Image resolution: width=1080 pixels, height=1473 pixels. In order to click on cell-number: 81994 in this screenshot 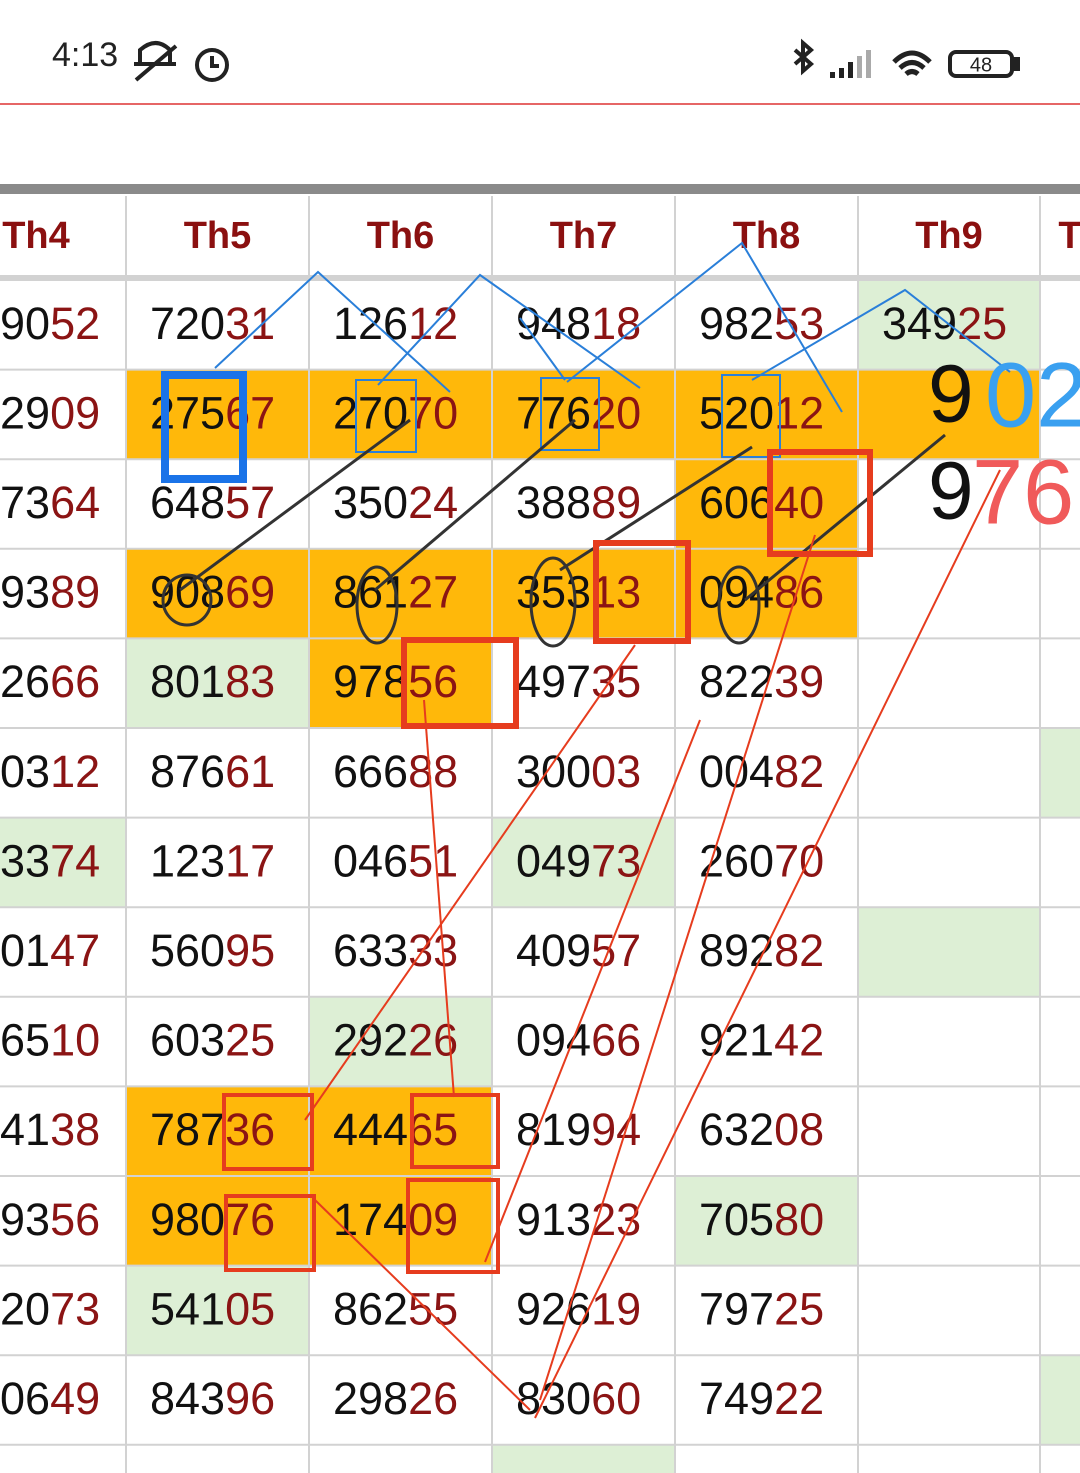, I will do `click(578, 1129)`.